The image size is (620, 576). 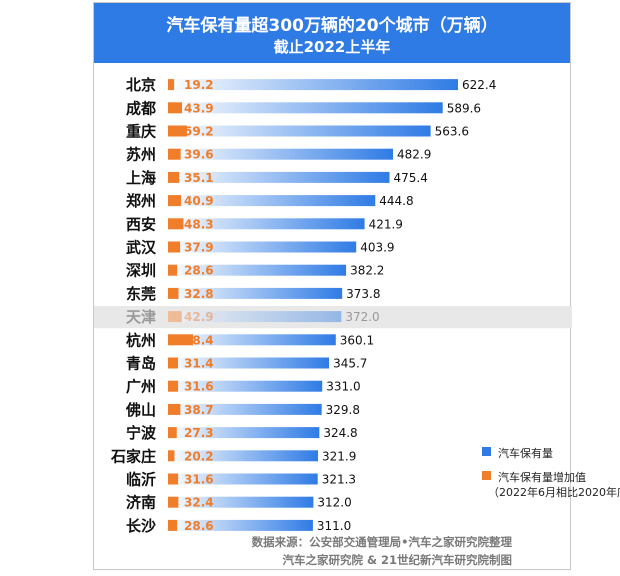 What do you see at coordinates (141, 108) in the screenshot?
I see `category-label: 成都` at bounding box center [141, 108].